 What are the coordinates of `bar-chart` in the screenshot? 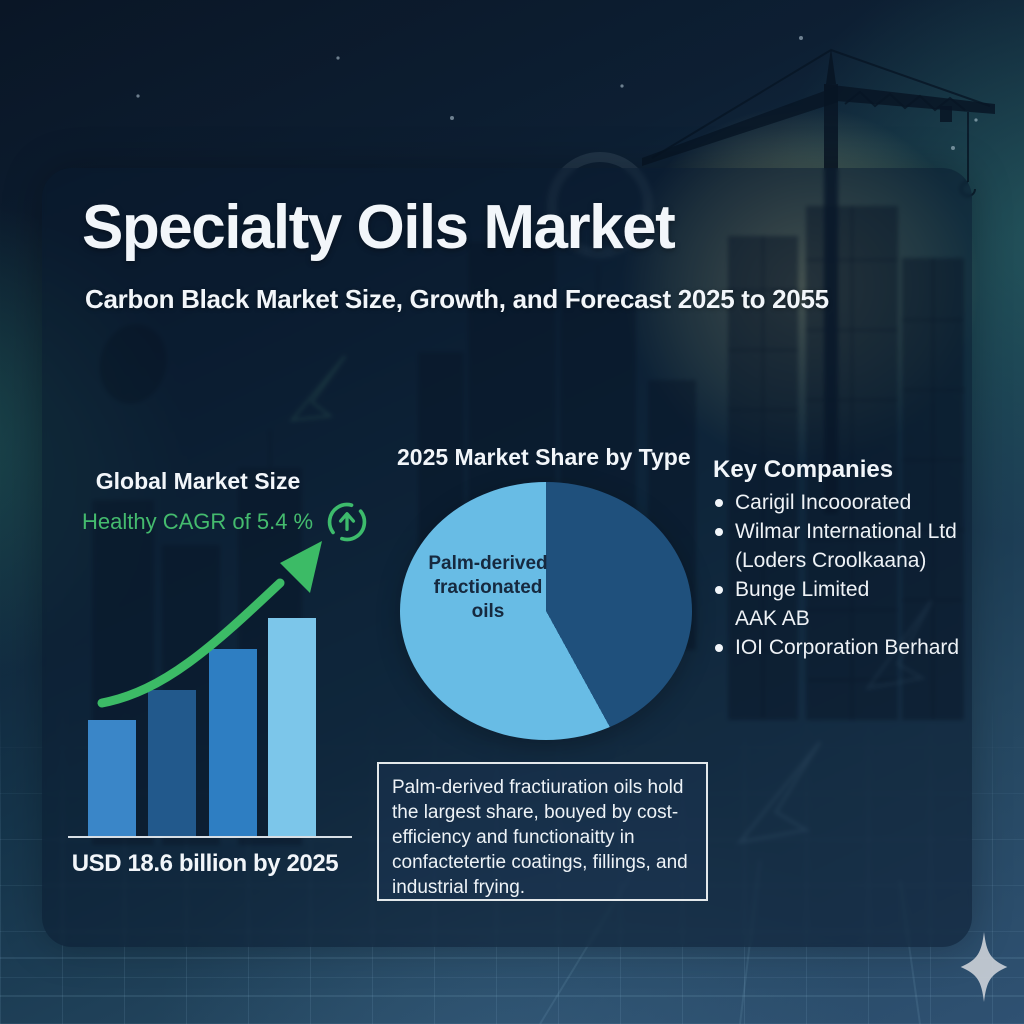 It's located at (212, 689).